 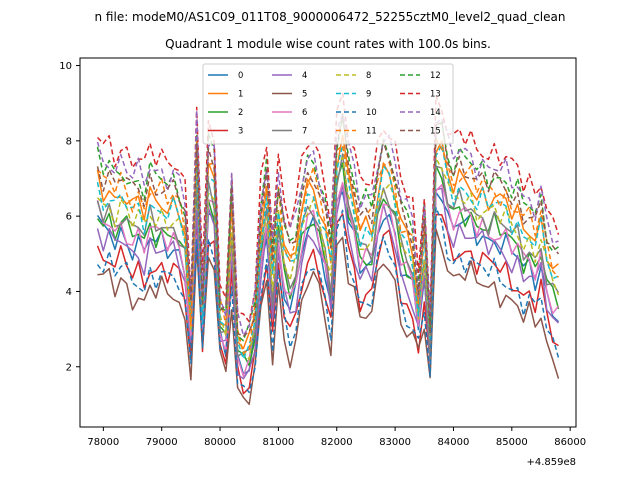 What do you see at coordinates (435, 94) in the screenshot?
I see `legend-label: 13` at bounding box center [435, 94].